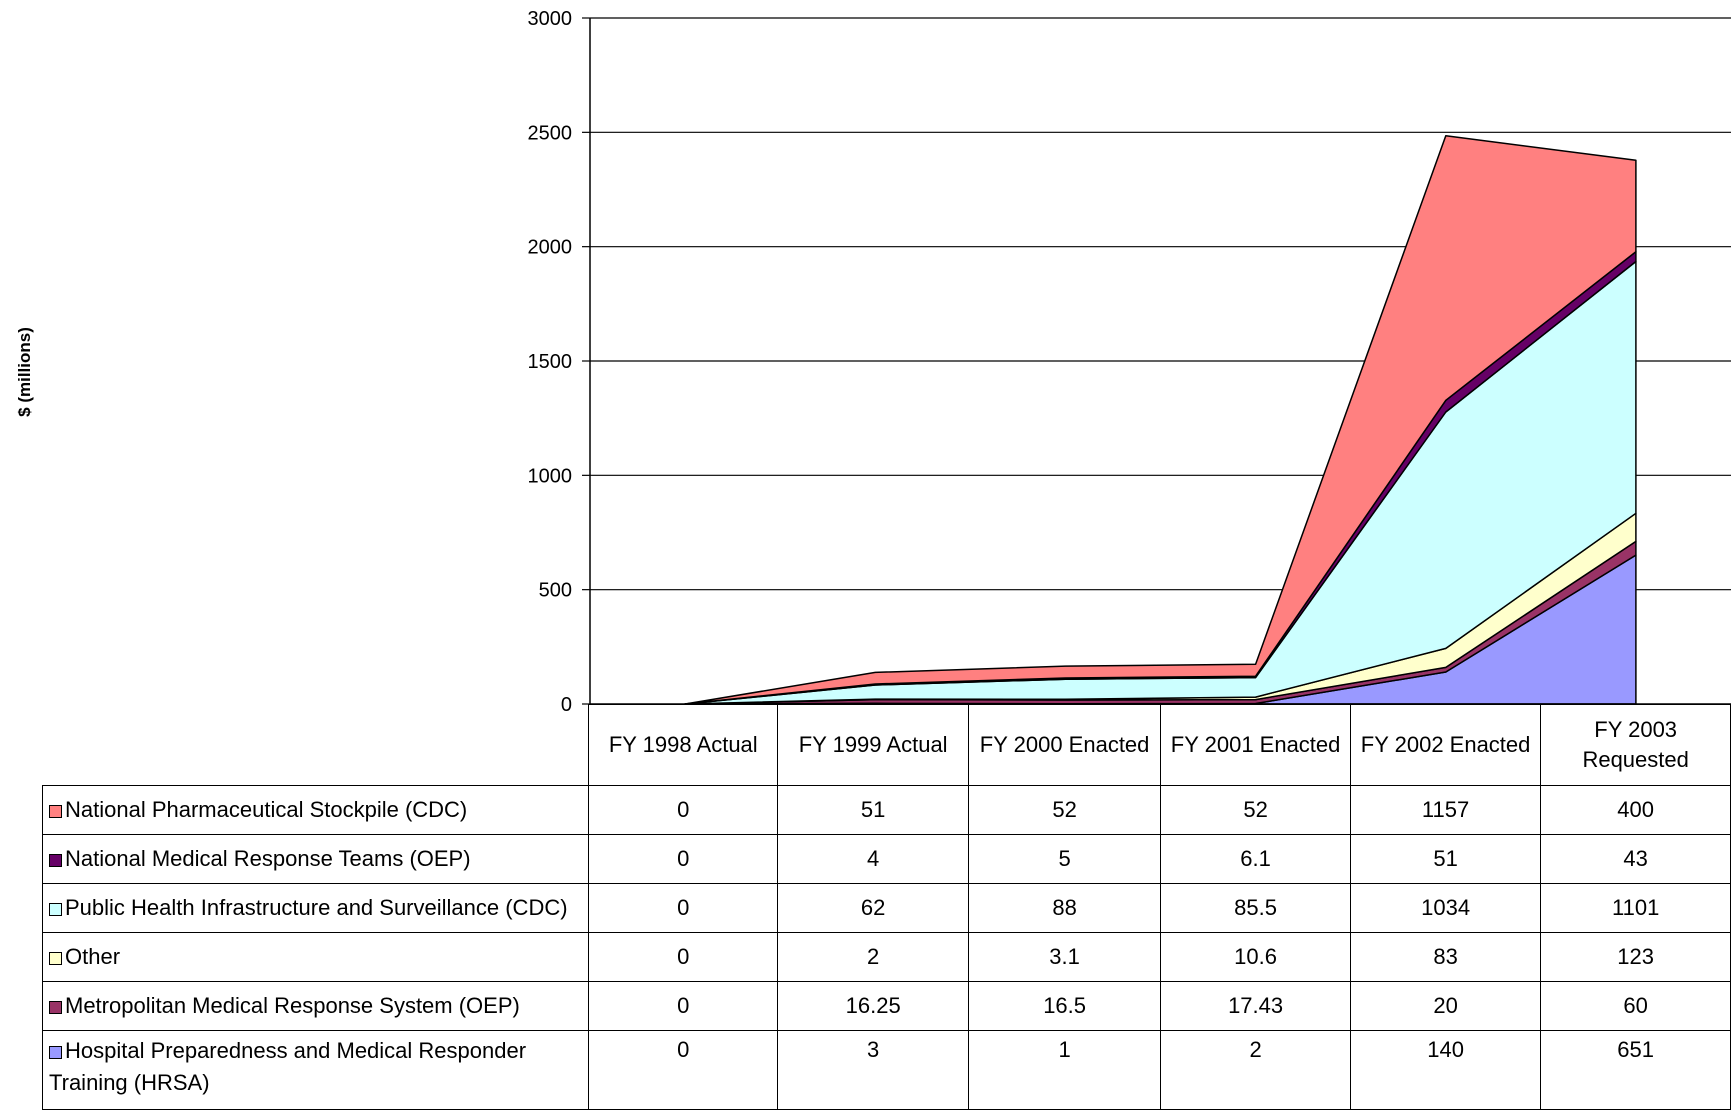 The height and width of the screenshot is (1119, 1731). I want to click on legend-entry: National Pharmaceutical Stockpile (CDC), so click(315, 810).